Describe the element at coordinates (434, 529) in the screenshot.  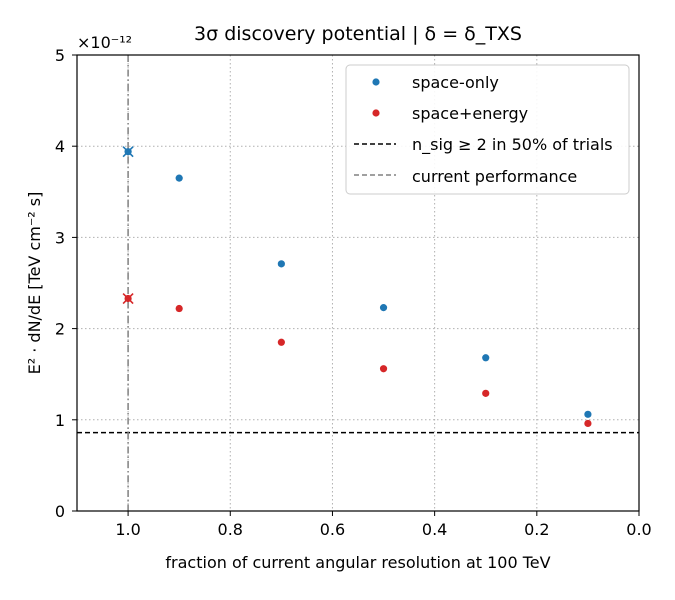
I see `x-tick-label: 0.4` at that location.